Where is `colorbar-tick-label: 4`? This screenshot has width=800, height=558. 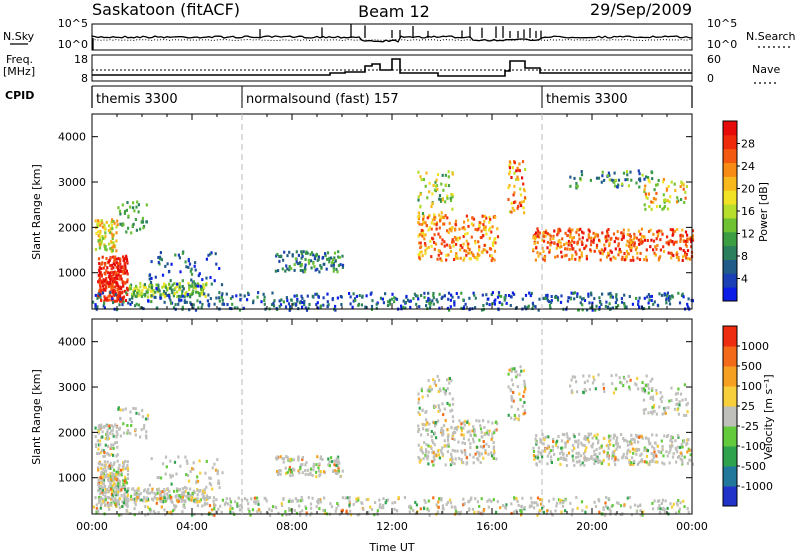 colorbar-tick-label: 4 is located at coordinates (744, 279).